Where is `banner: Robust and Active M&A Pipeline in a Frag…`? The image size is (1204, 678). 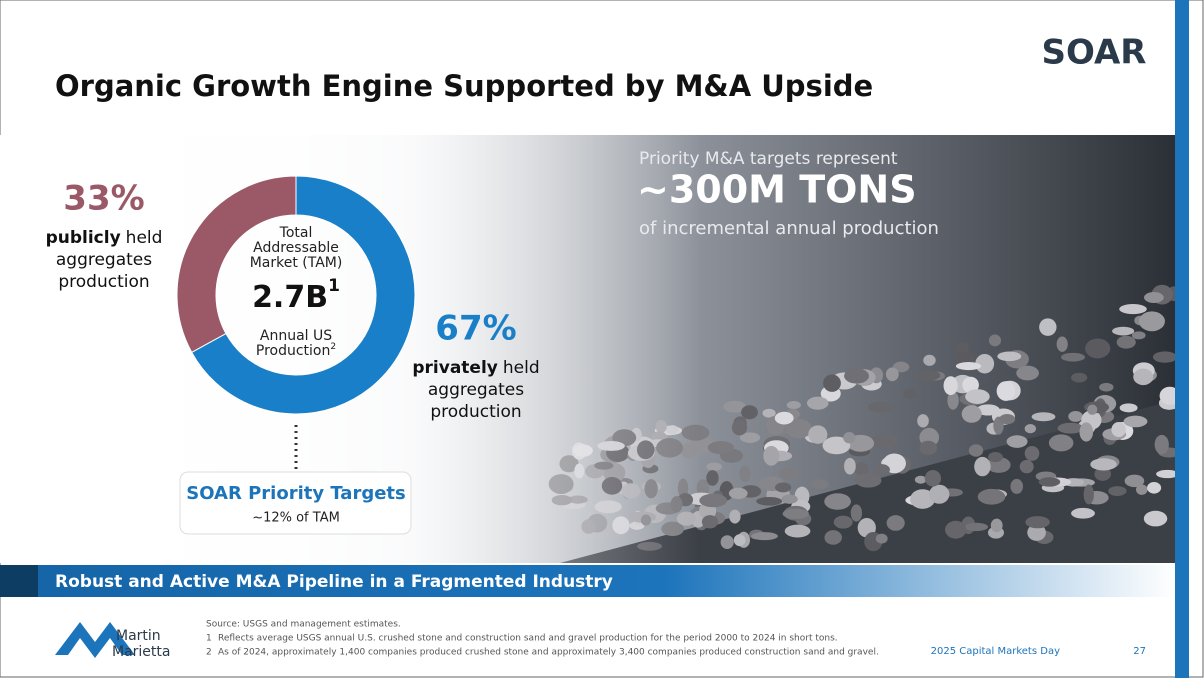
banner: Robust and Active M&A Pipeline in a Frag… is located at coordinates (334, 582).